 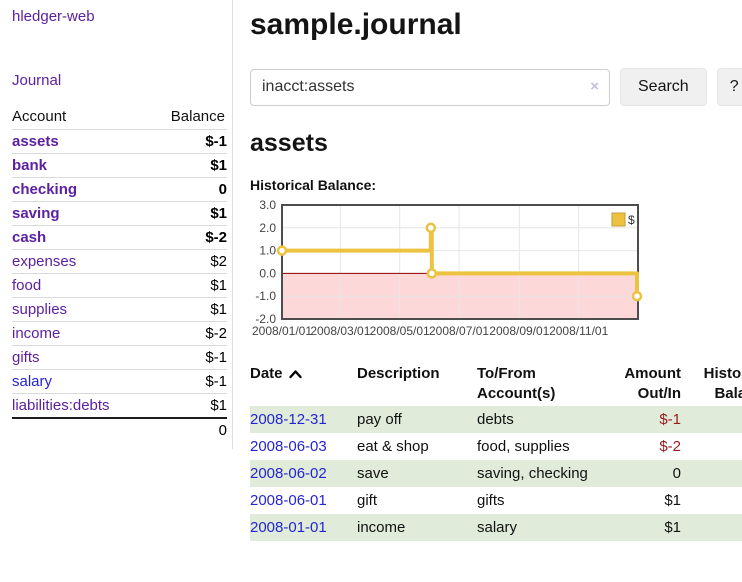 What do you see at coordinates (303, 384) in the screenshot?
I see `register-header-date: Date` at bounding box center [303, 384].